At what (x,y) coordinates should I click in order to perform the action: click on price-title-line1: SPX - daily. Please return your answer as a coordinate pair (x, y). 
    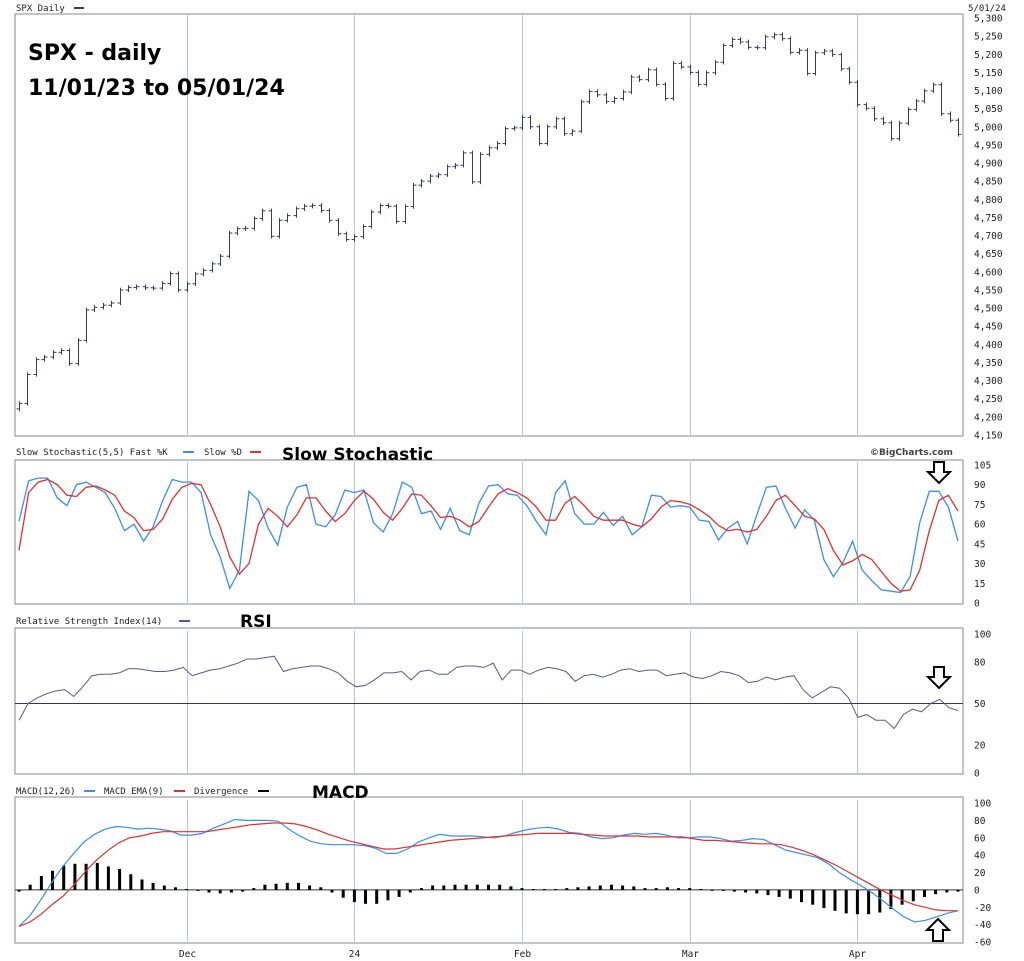
    Looking at the image, I should click on (94, 53).